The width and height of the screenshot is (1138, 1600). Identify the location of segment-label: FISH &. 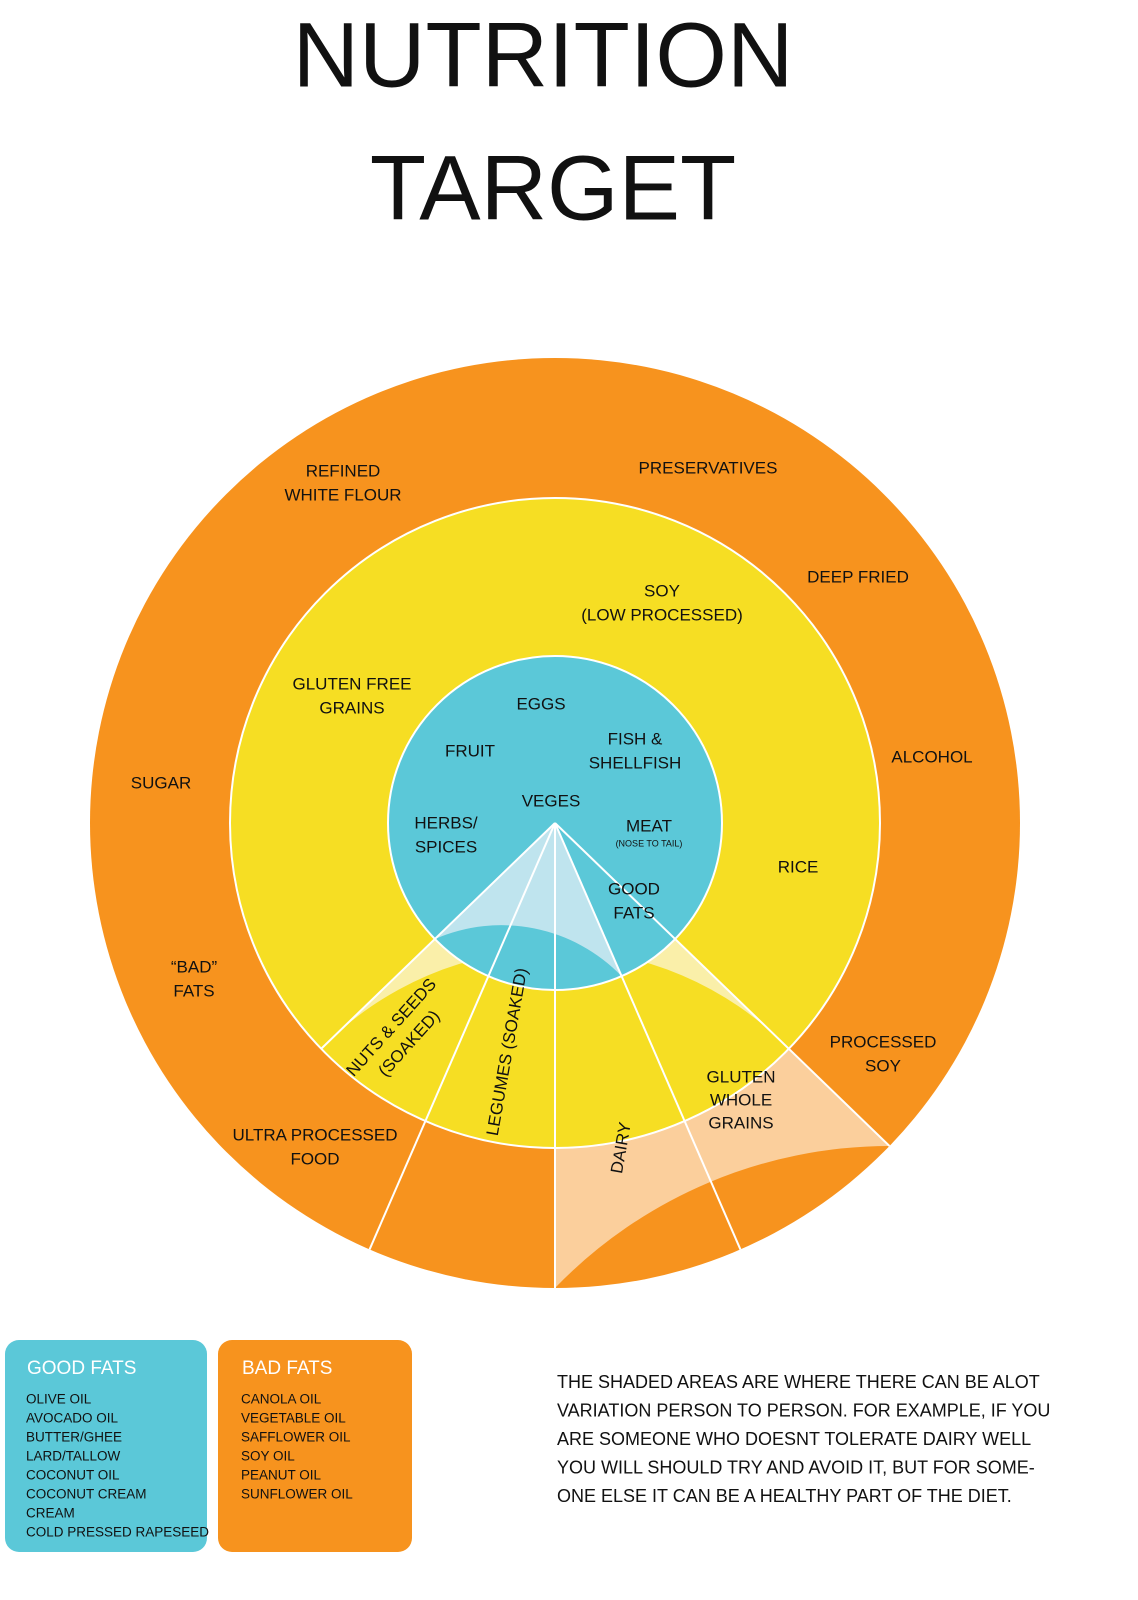
(635, 738).